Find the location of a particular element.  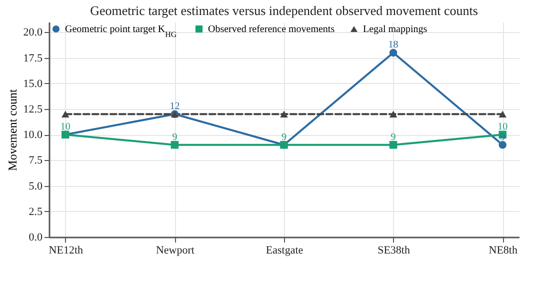

y-tick-label: 15.0 is located at coordinates (33, 84).